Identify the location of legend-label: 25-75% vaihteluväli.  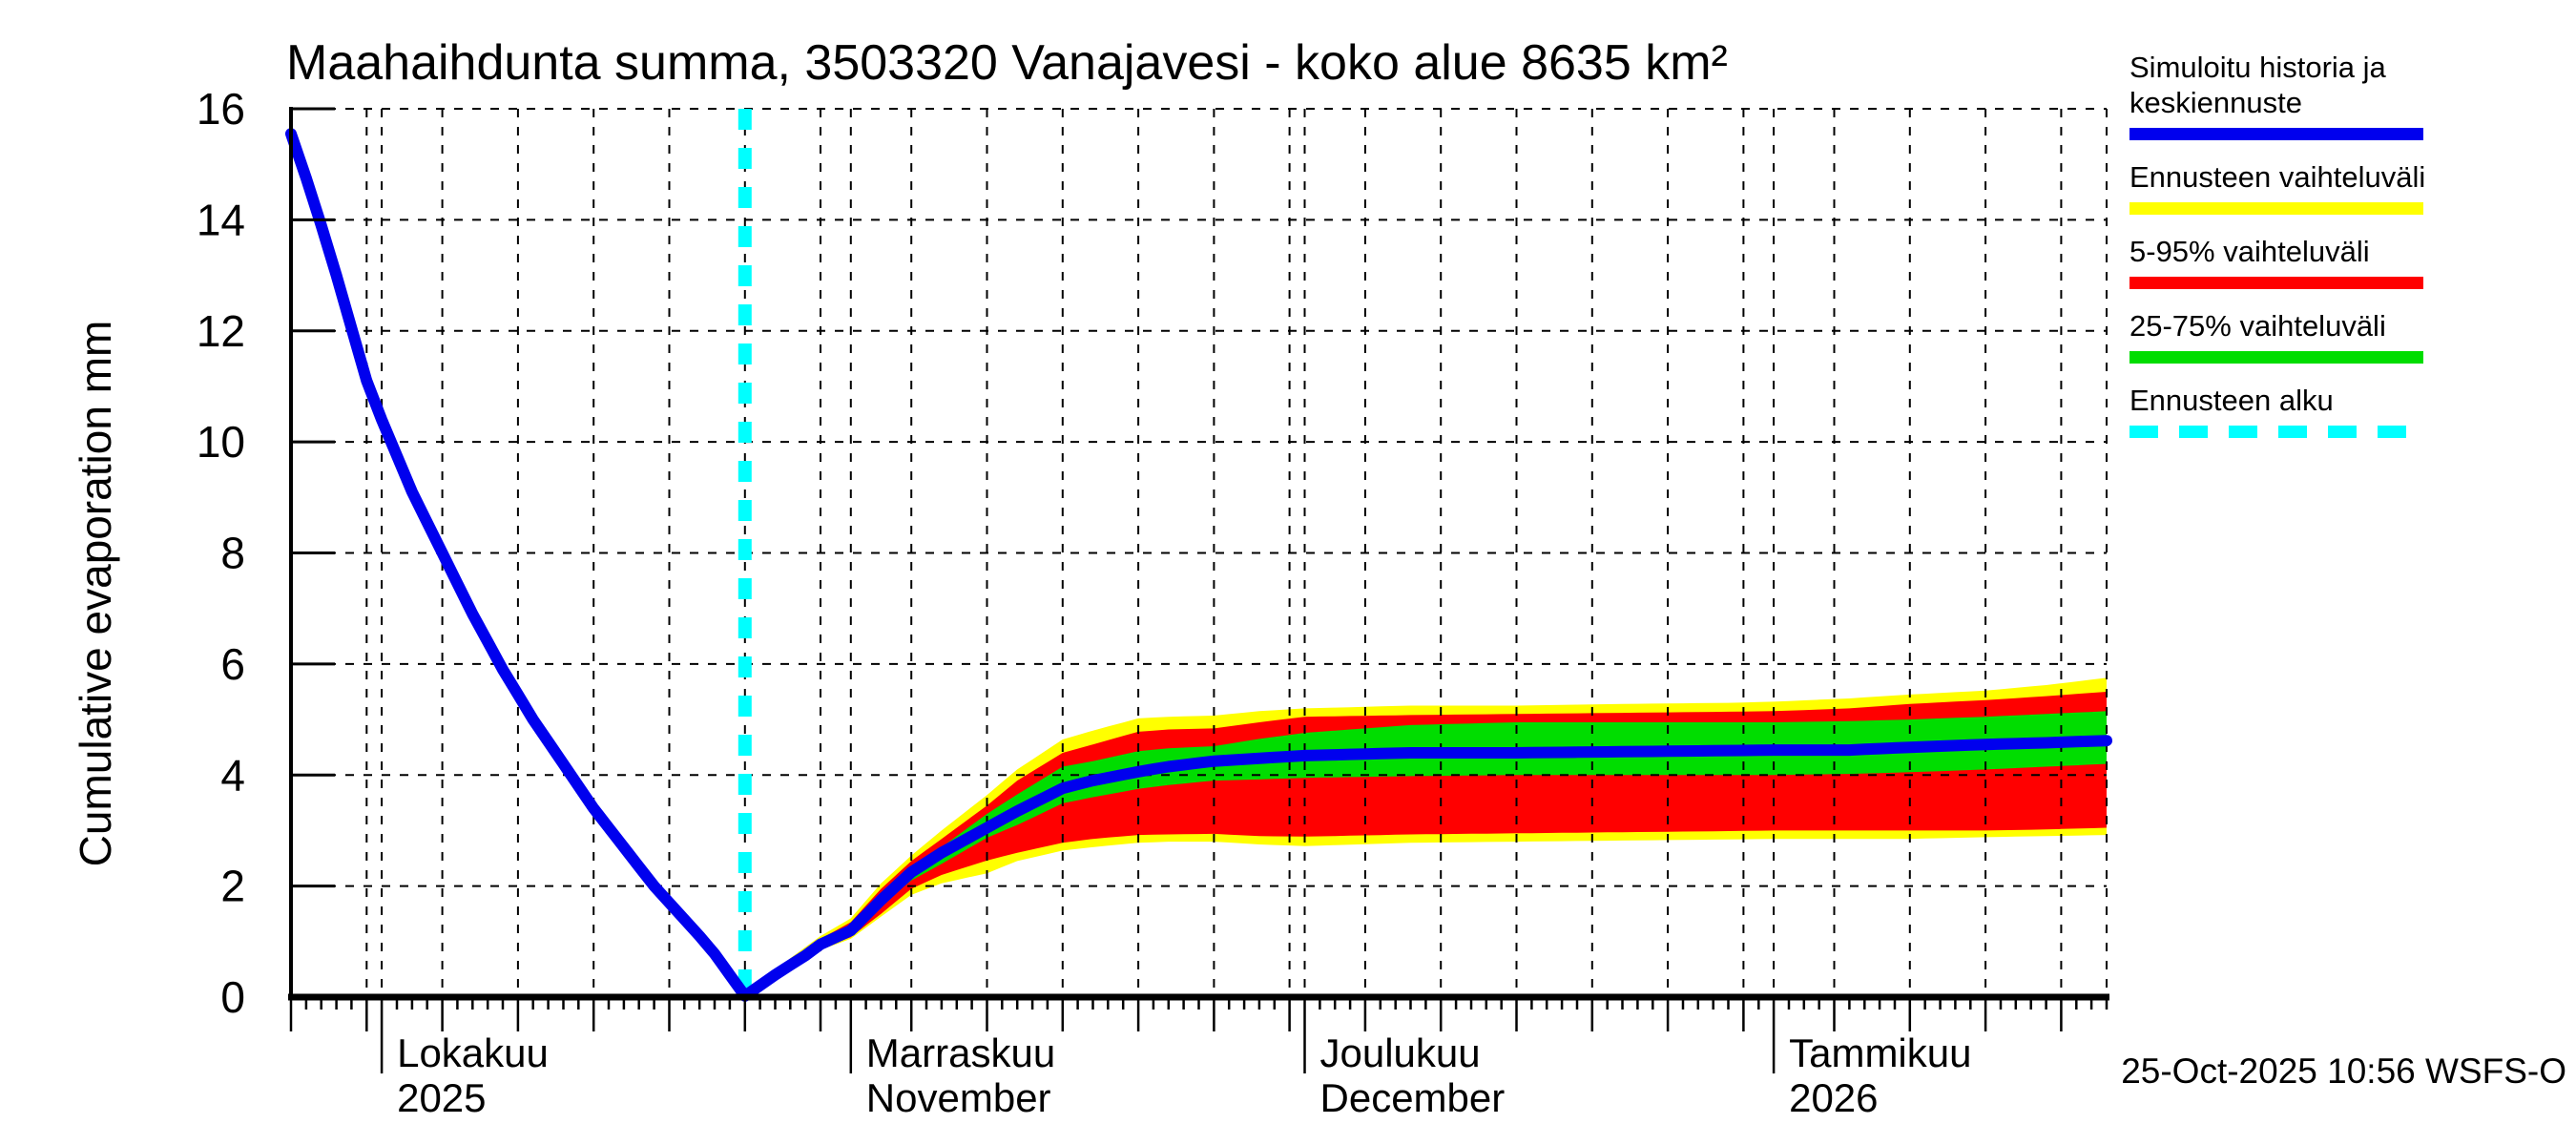
(2257, 326).